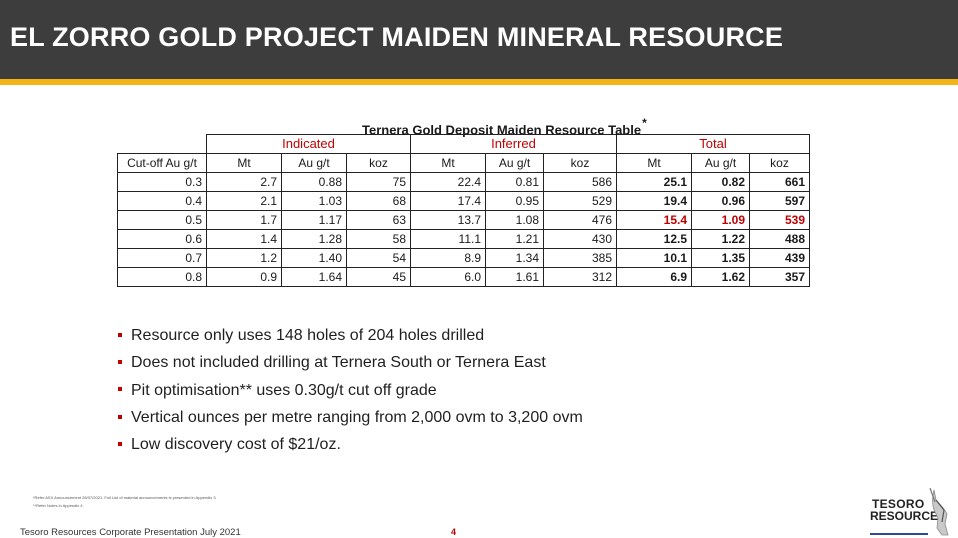  What do you see at coordinates (162, 144) in the screenshot?
I see `empty-corner-cell` at bounding box center [162, 144].